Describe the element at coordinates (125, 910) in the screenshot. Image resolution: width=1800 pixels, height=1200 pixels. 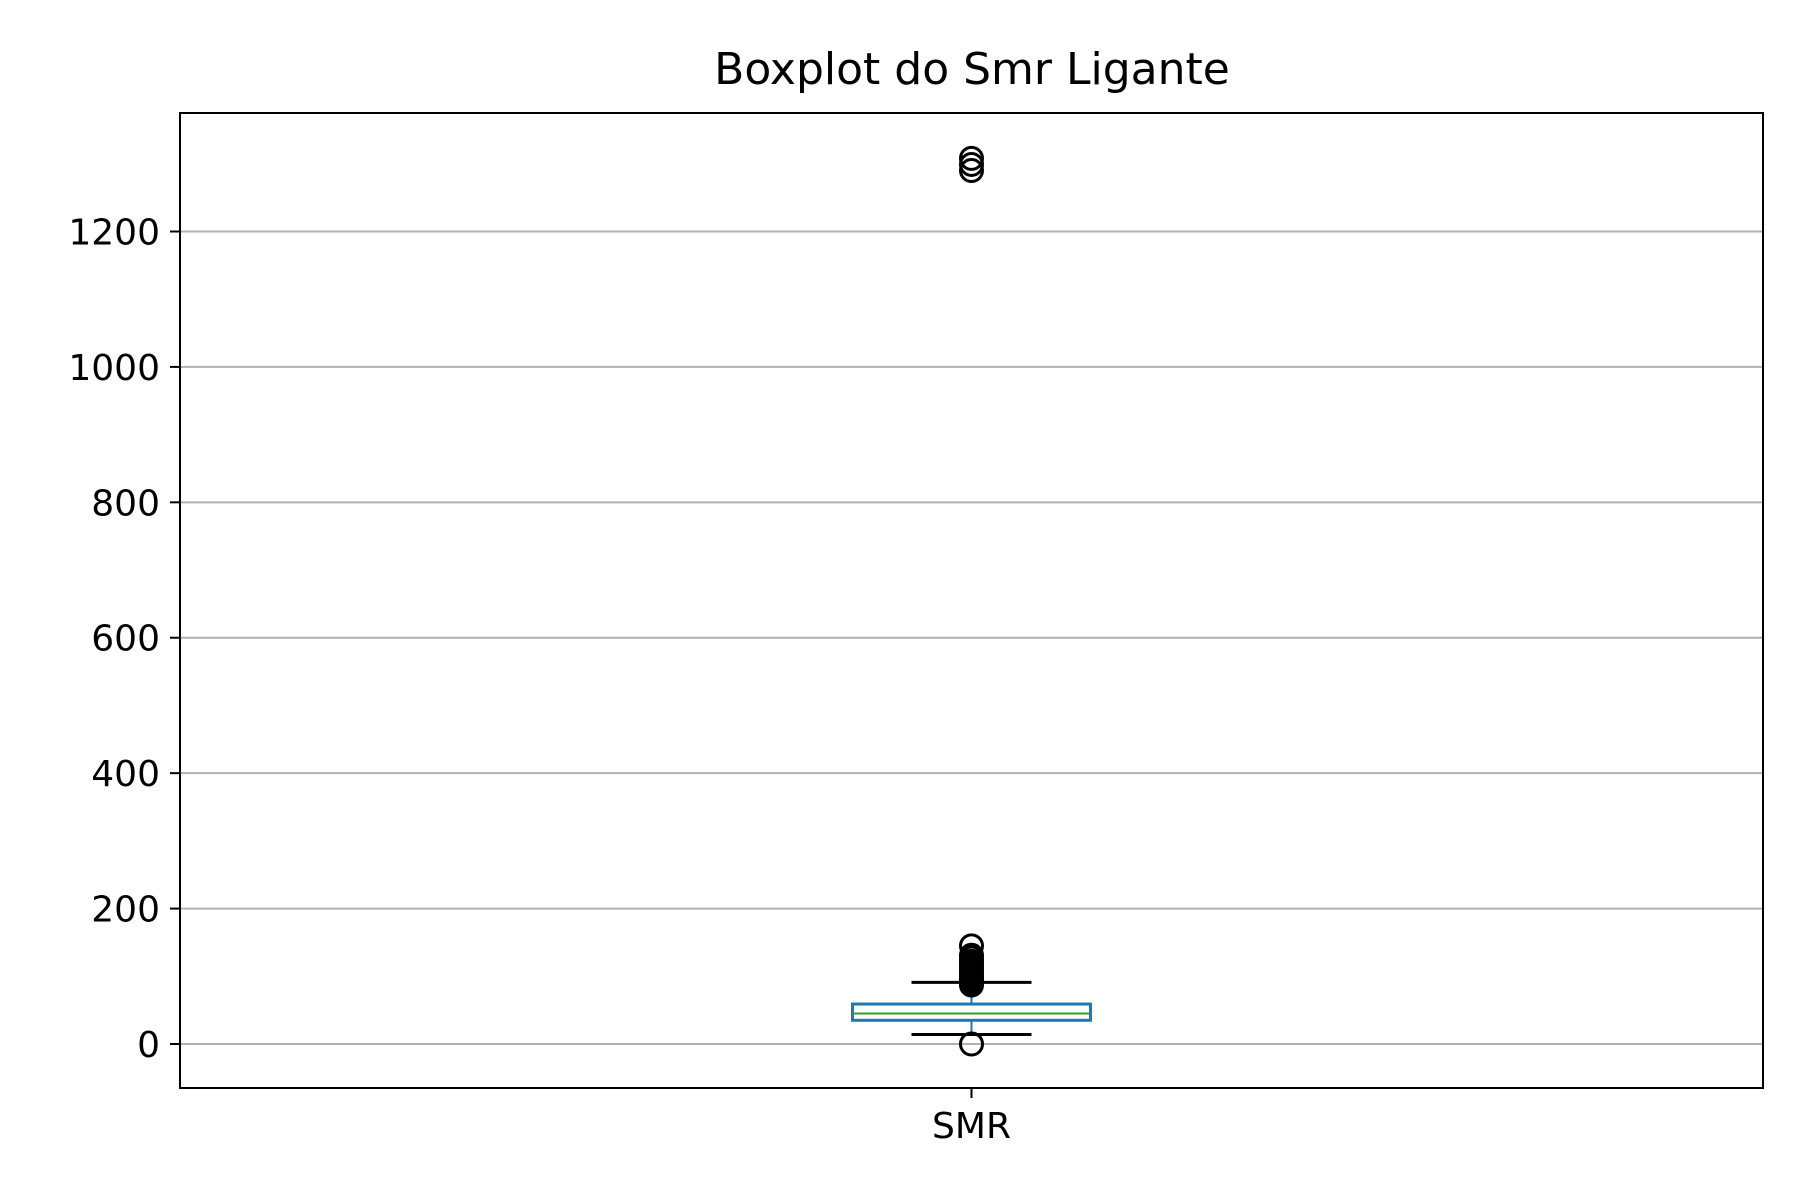
I see `y-tick-label: 200` at that location.